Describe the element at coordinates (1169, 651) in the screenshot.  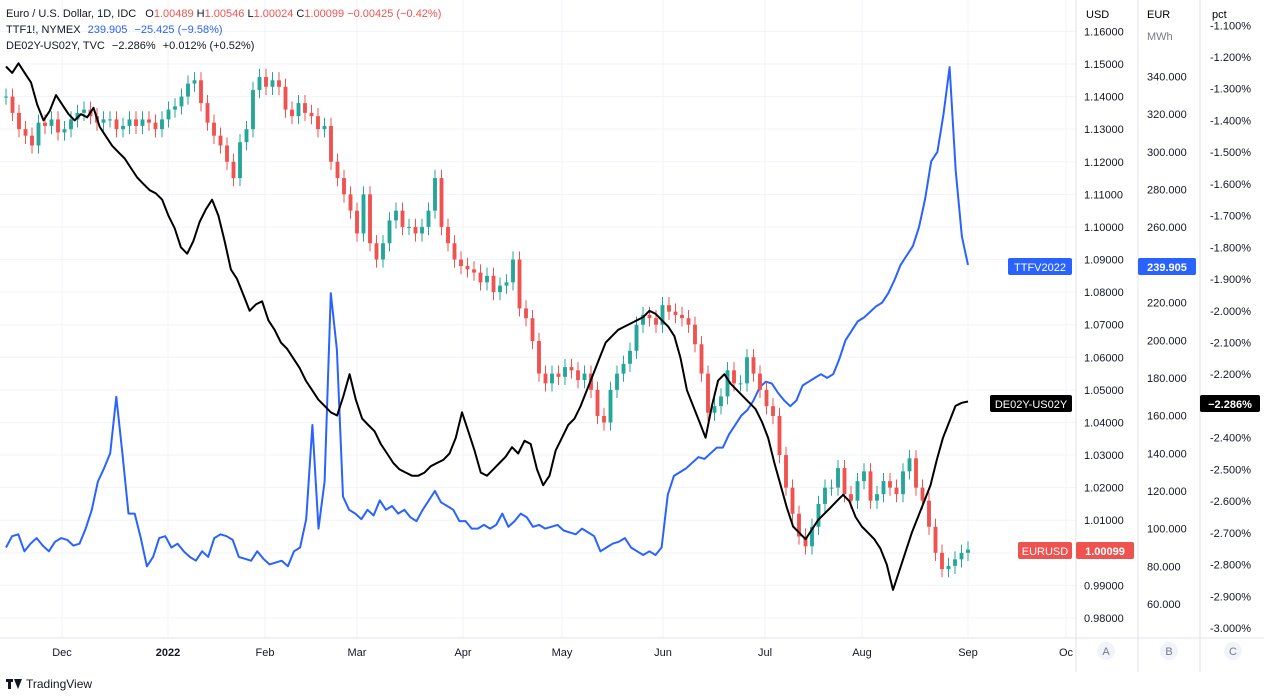
I see `scale-b-button: B` at that location.